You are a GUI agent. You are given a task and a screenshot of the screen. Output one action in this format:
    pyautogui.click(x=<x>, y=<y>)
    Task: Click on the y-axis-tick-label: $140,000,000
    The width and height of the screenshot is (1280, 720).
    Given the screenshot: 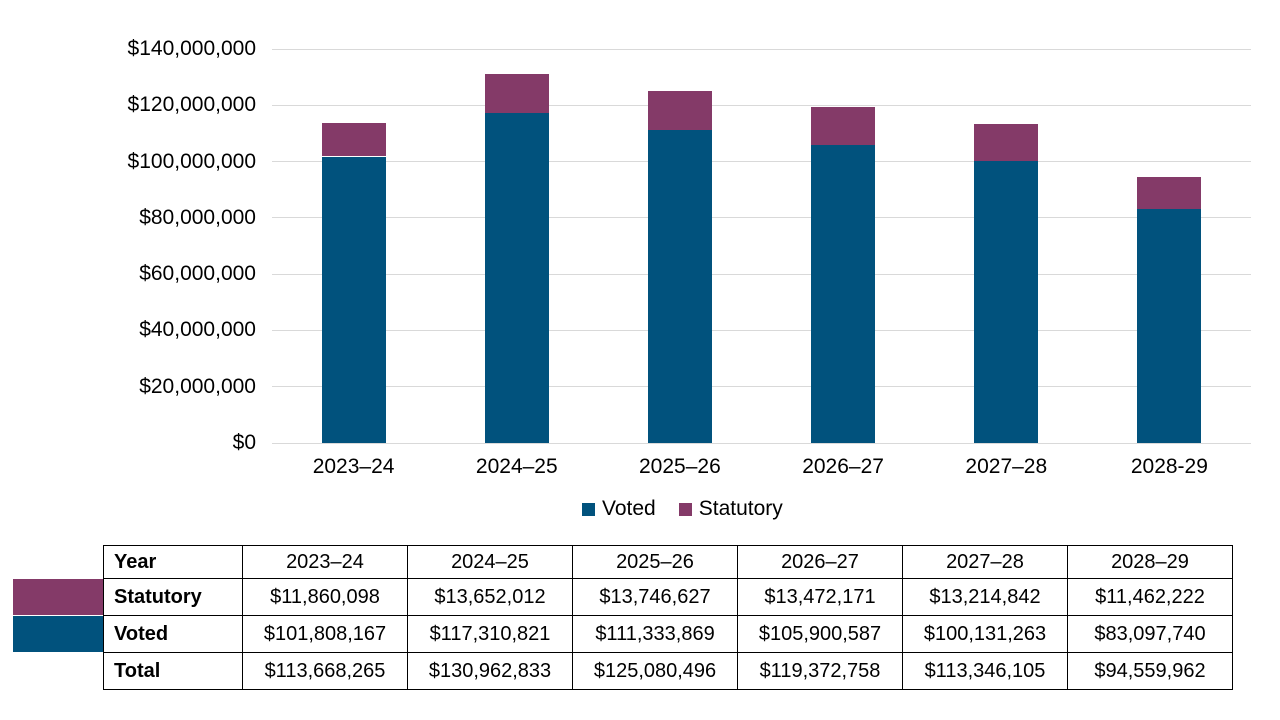 What is the action you would take?
    pyautogui.click(x=191, y=48)
    